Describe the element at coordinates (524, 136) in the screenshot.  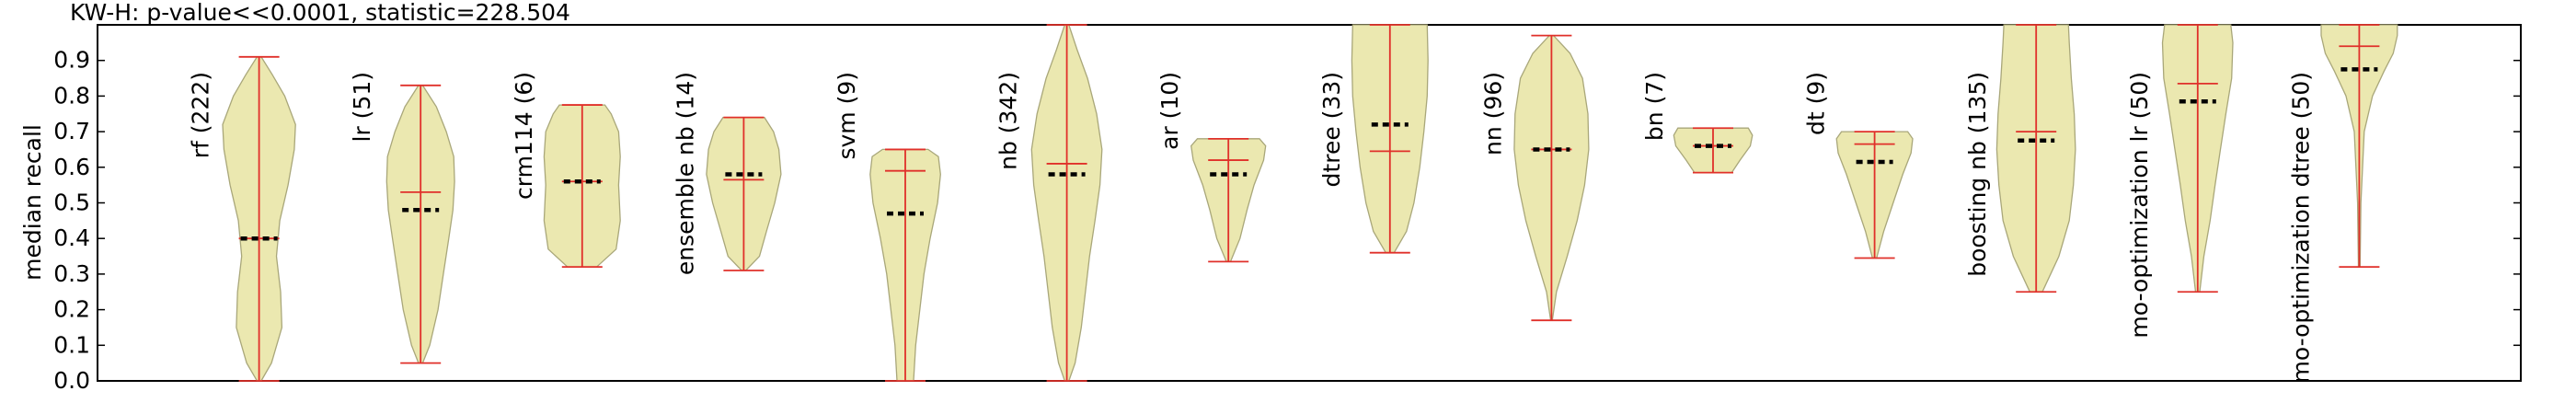
I see `category-label: crm114 (6)` at that location.